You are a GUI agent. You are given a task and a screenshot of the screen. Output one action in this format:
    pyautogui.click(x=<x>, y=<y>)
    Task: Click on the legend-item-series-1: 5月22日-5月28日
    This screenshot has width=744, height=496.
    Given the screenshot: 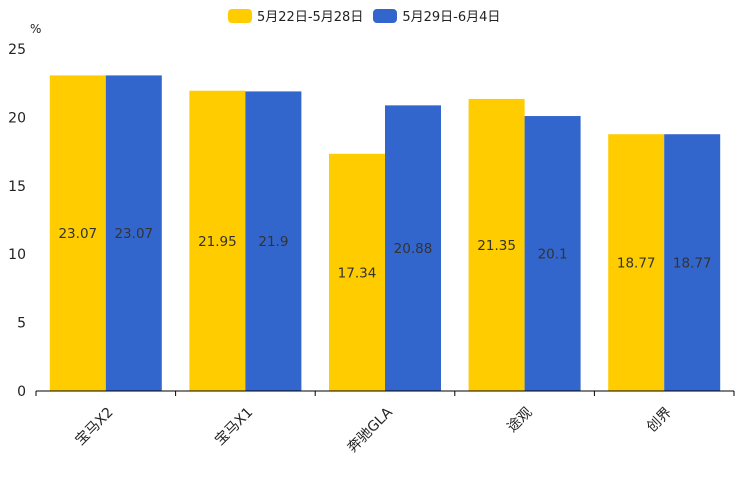 What is the action you would take?
    pyautogui.click(x=295, y=15)
    